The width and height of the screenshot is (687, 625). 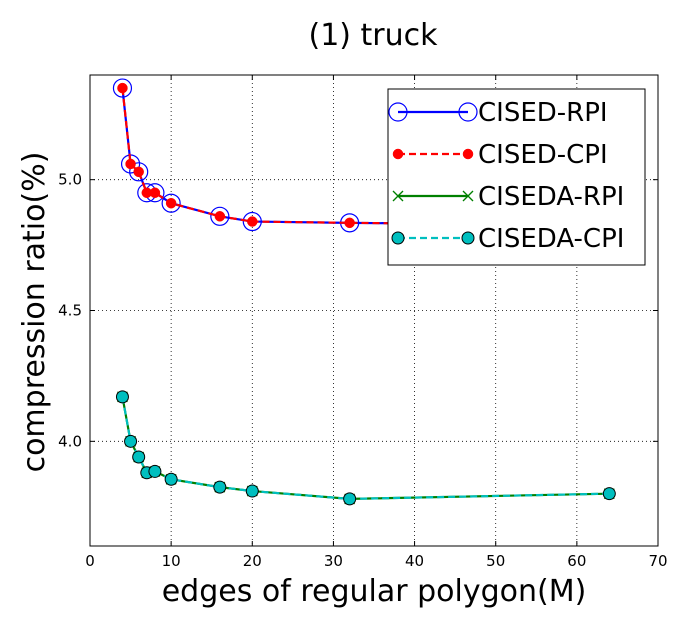 I want to click on x-tick-label: 0, so click(x=90, y=561).